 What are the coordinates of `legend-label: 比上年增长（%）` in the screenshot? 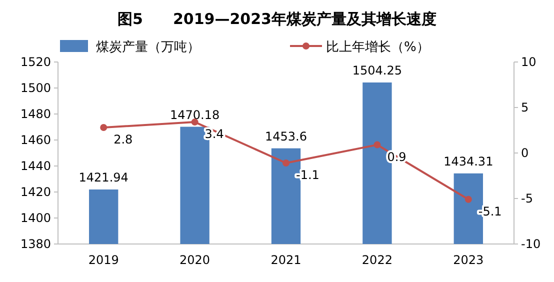 It's located at (378, 47).